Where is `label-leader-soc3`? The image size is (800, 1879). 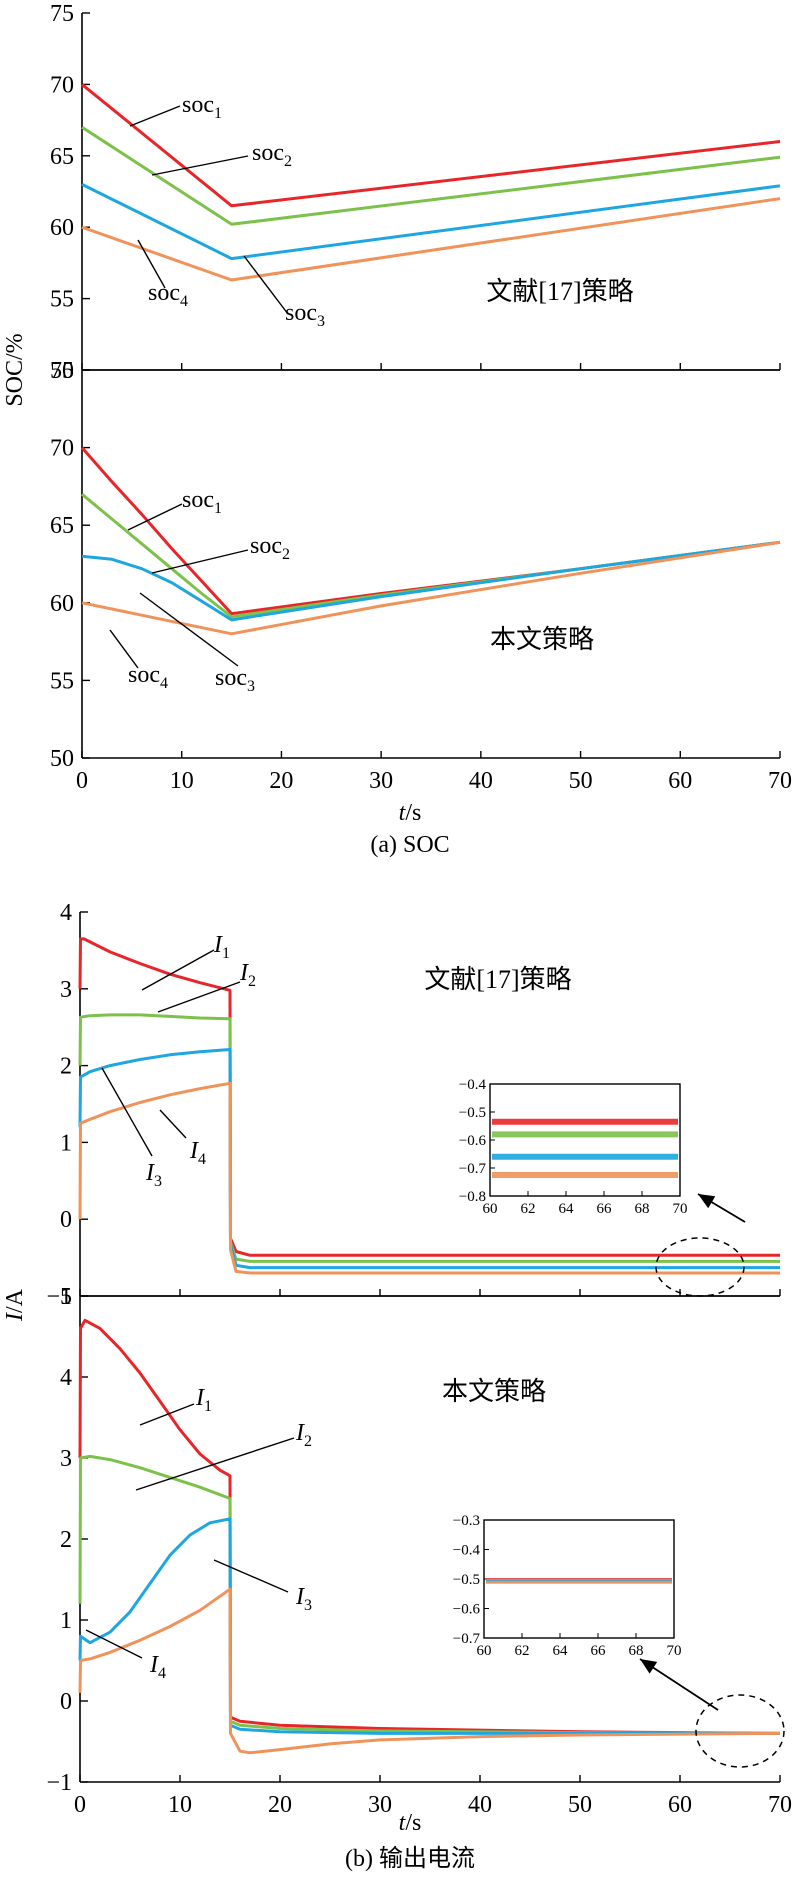 label-leader-soc3 is located at coordinates (266, 285).